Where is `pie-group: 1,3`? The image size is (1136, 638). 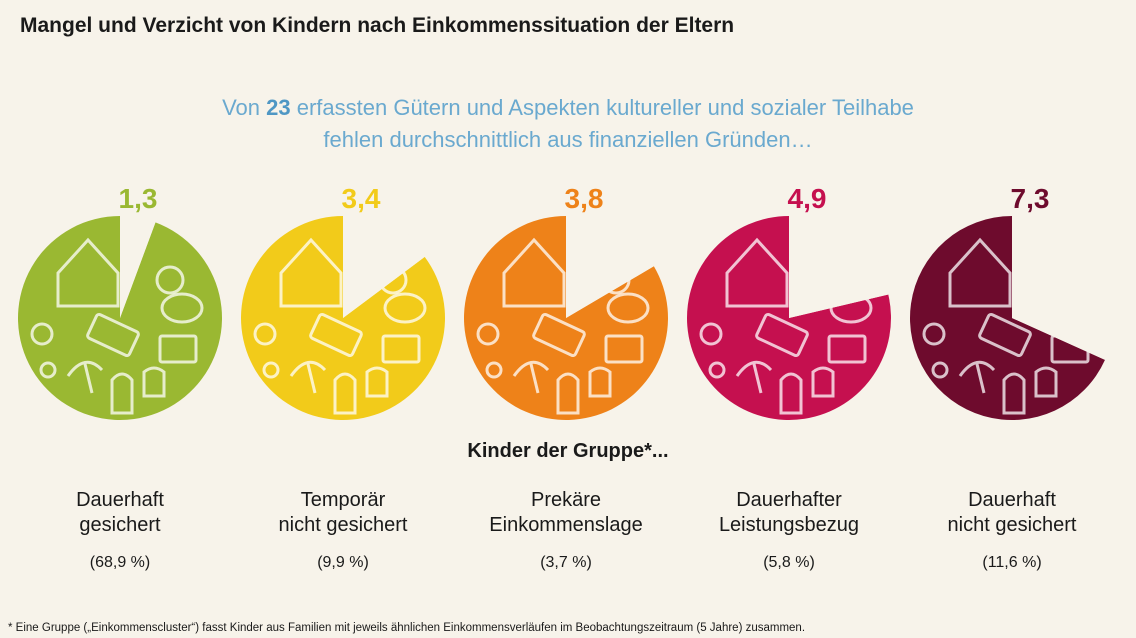
pie-group: 1,3 is located at coordinates (119, 301).